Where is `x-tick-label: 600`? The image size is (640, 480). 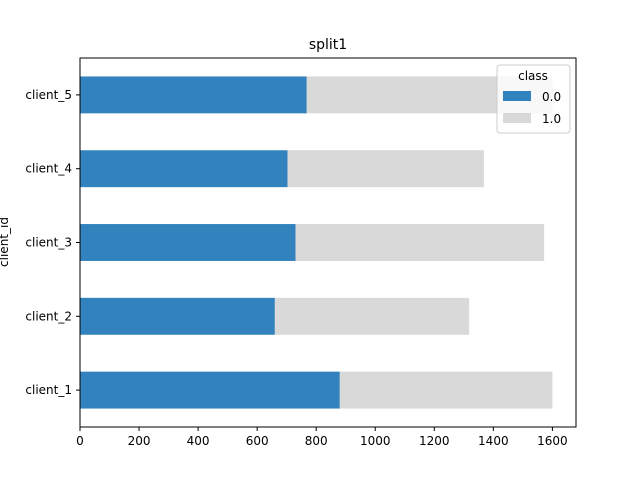 x-tick-label: 600 is located at coordinates (257, 441).